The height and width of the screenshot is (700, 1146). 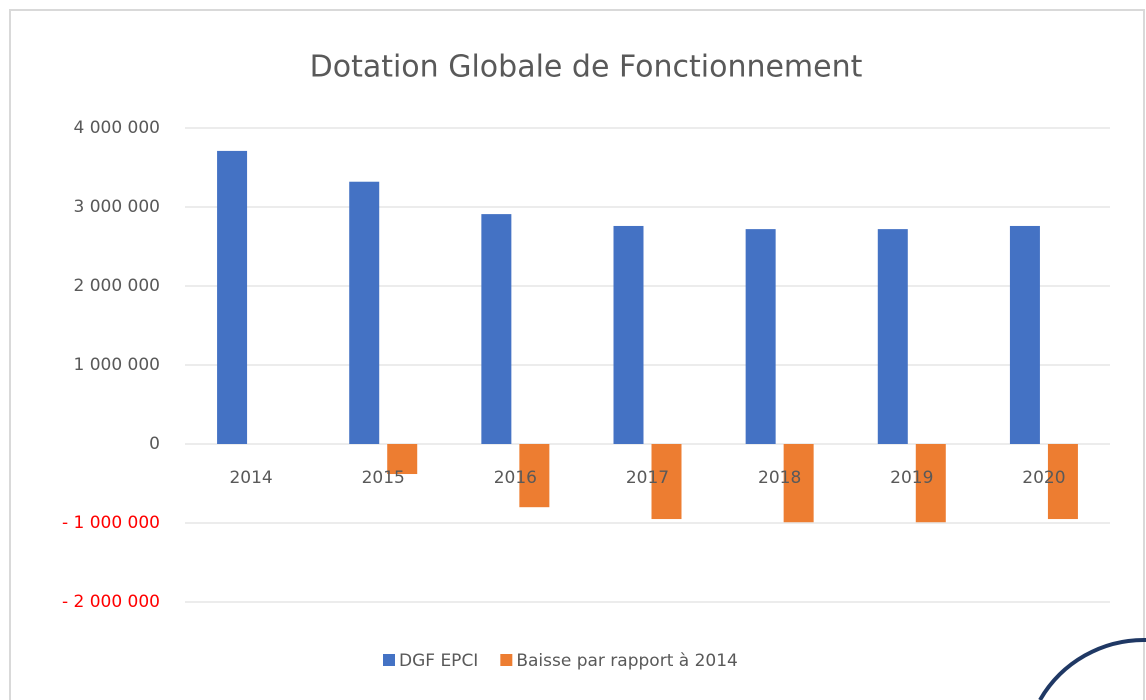 What do you see at coordinates (779, 478) in the screenshot?
I see `x-tick-label: 2018` at bounding box center [779, 478].